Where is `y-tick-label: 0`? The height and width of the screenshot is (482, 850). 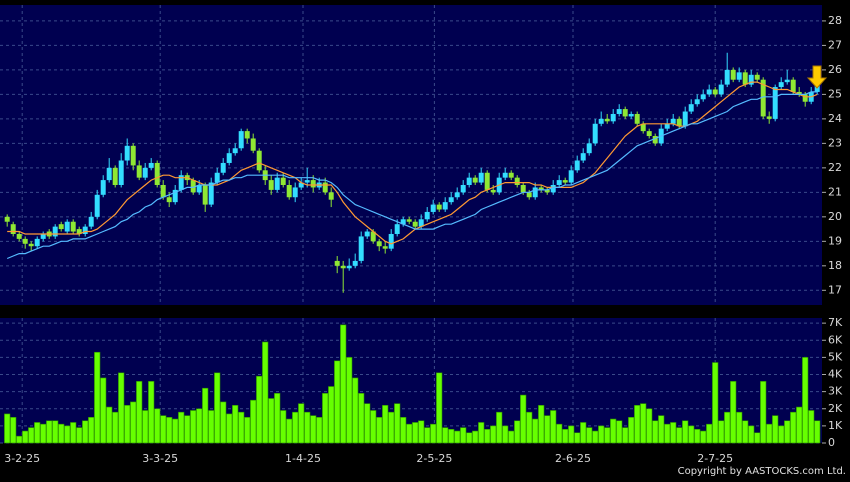
y-tick-label: 0 is located at coordinates (831, 442).